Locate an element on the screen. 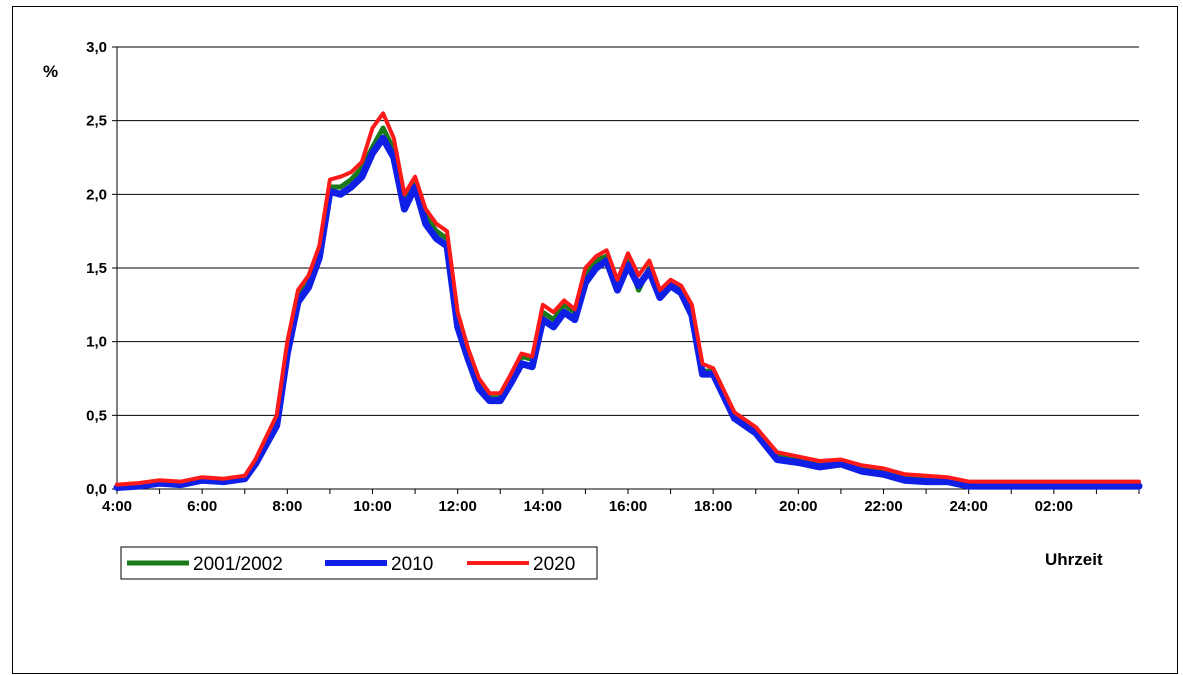  x-tick-label: 14:00 is located at coordinates (543, 506).